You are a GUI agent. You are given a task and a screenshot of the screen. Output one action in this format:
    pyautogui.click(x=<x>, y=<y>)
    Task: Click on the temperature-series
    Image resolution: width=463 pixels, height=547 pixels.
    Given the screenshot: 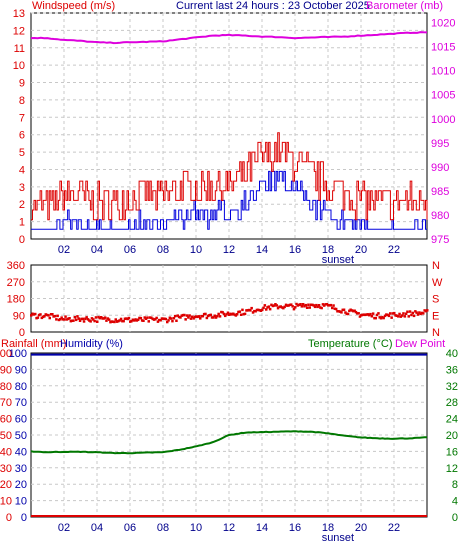 What is the action you would take?
    pyautogui.click(x=228, y=442)
    